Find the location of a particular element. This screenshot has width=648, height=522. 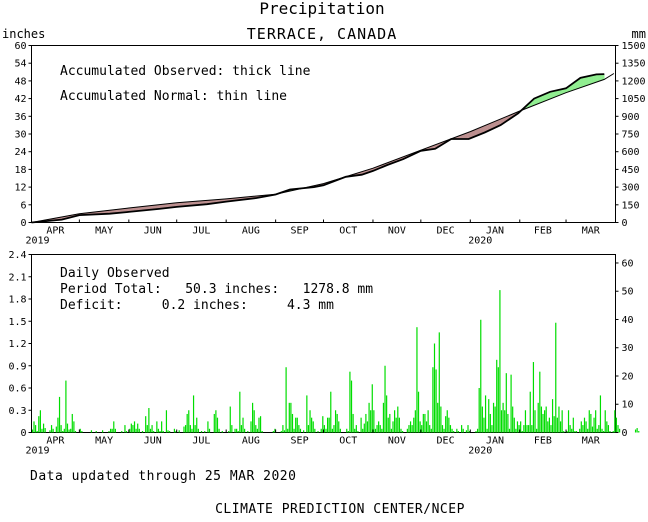

chart-title: Precipitation is located at coordinates (321, 9).